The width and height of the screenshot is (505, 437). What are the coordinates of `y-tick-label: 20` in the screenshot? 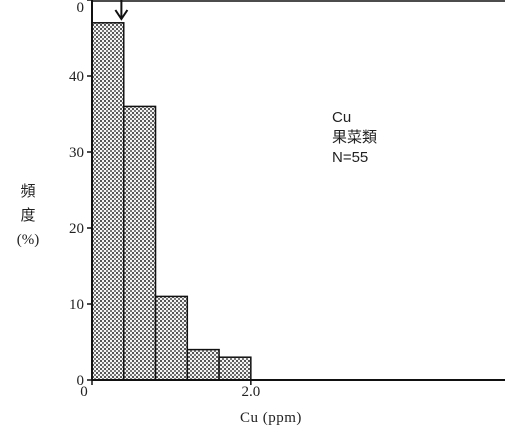 It's located at (76, 229).